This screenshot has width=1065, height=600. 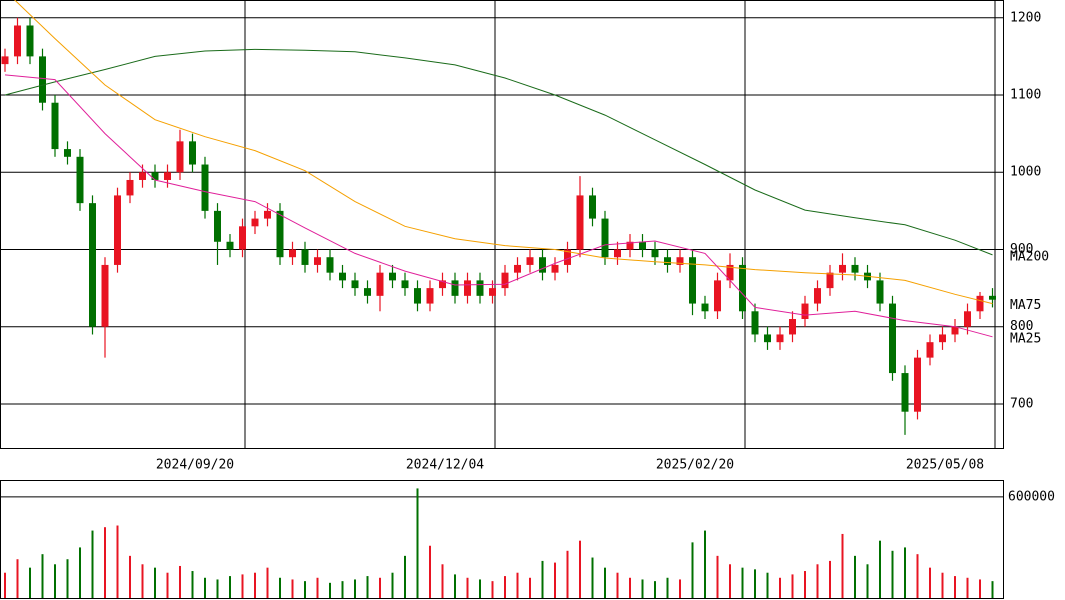 I want to click on legend-label: MA75, so click(x=1025, y=305).